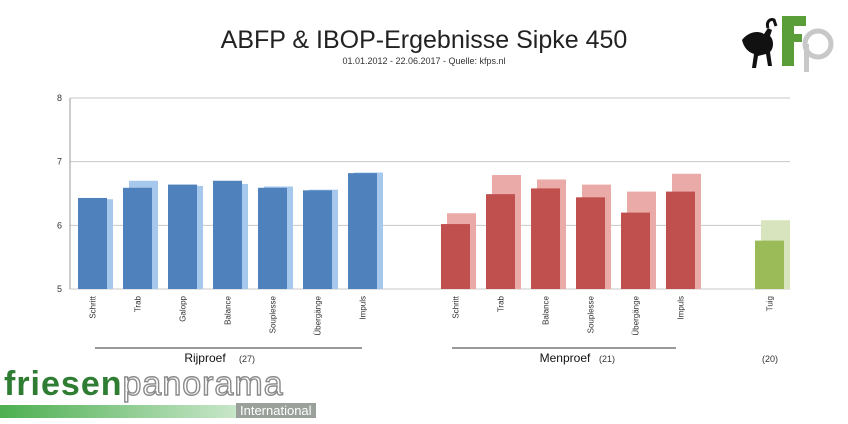 This screenshot has width=848, height=424. I want to click on group-label: Menproef, so click(565, 358).